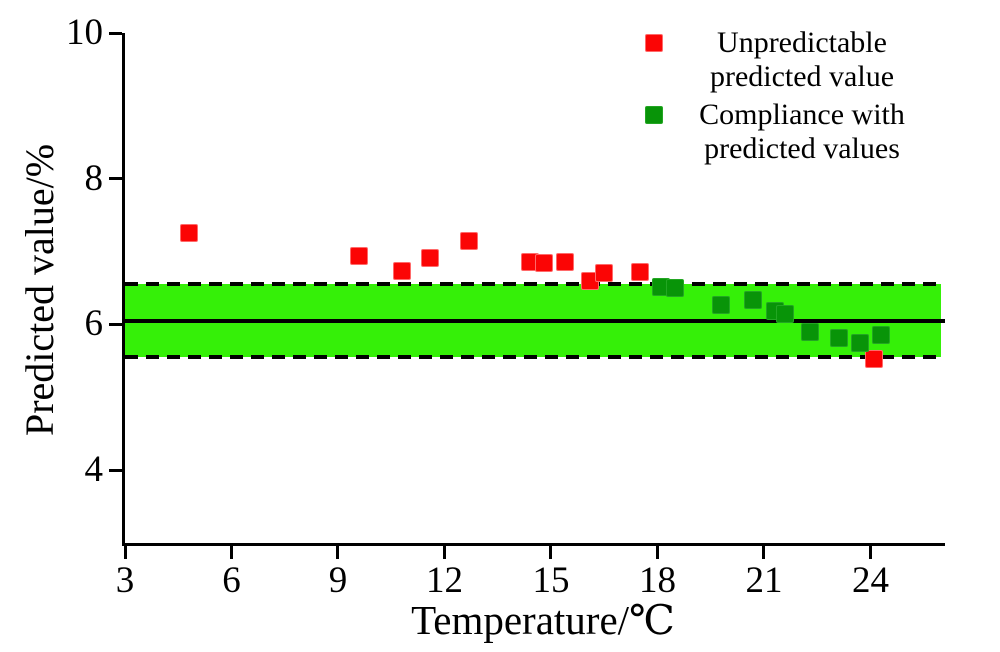 Image resolution: width=1000 pixels, height=652 pixels. I want to click on x-tick-label: 21, so click(764, 580).